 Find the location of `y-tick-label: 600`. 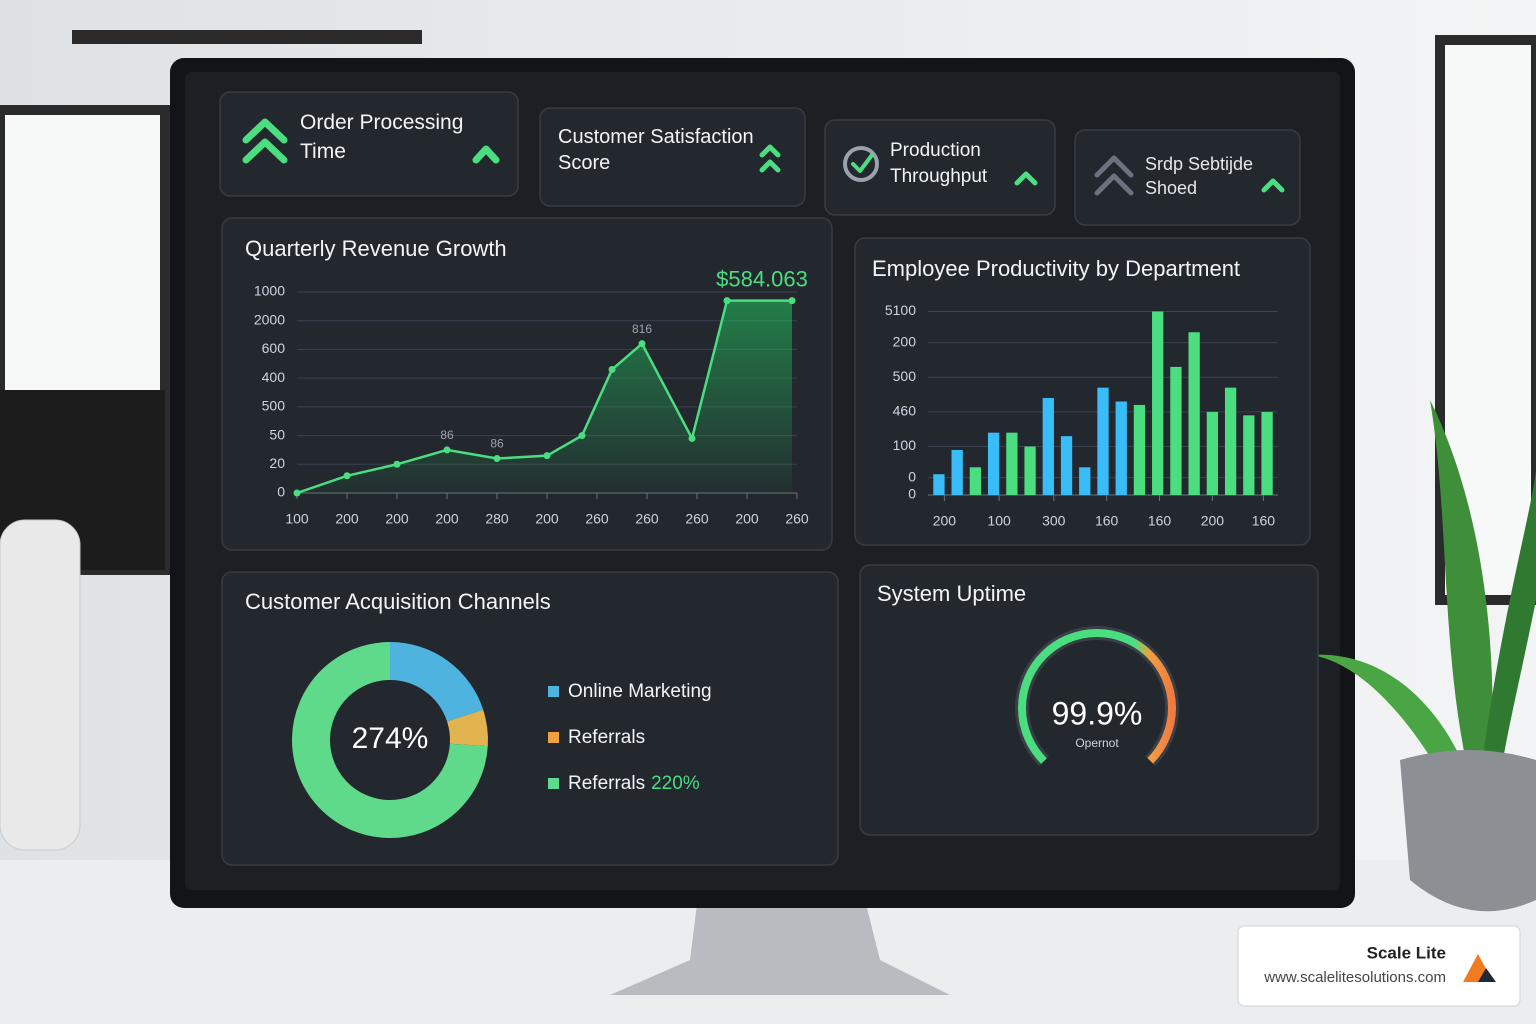

y-tick-label: 600 is located at coordinates (274, 348).